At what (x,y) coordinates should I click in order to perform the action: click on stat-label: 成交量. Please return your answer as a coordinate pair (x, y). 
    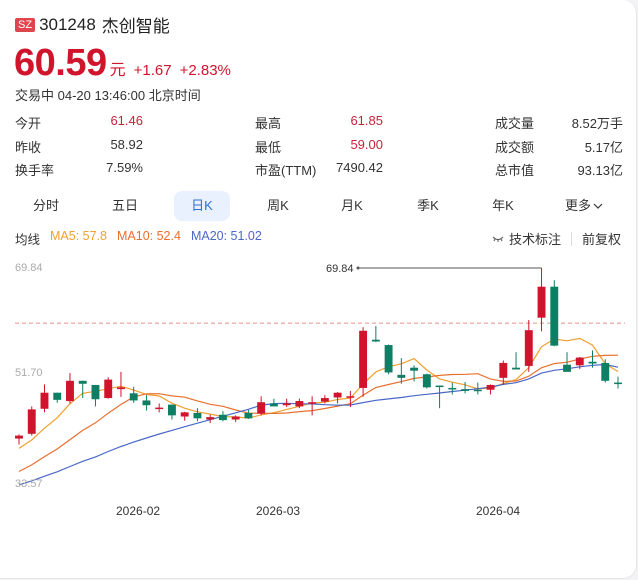
    Looking at the image, I should click on (515, 123).